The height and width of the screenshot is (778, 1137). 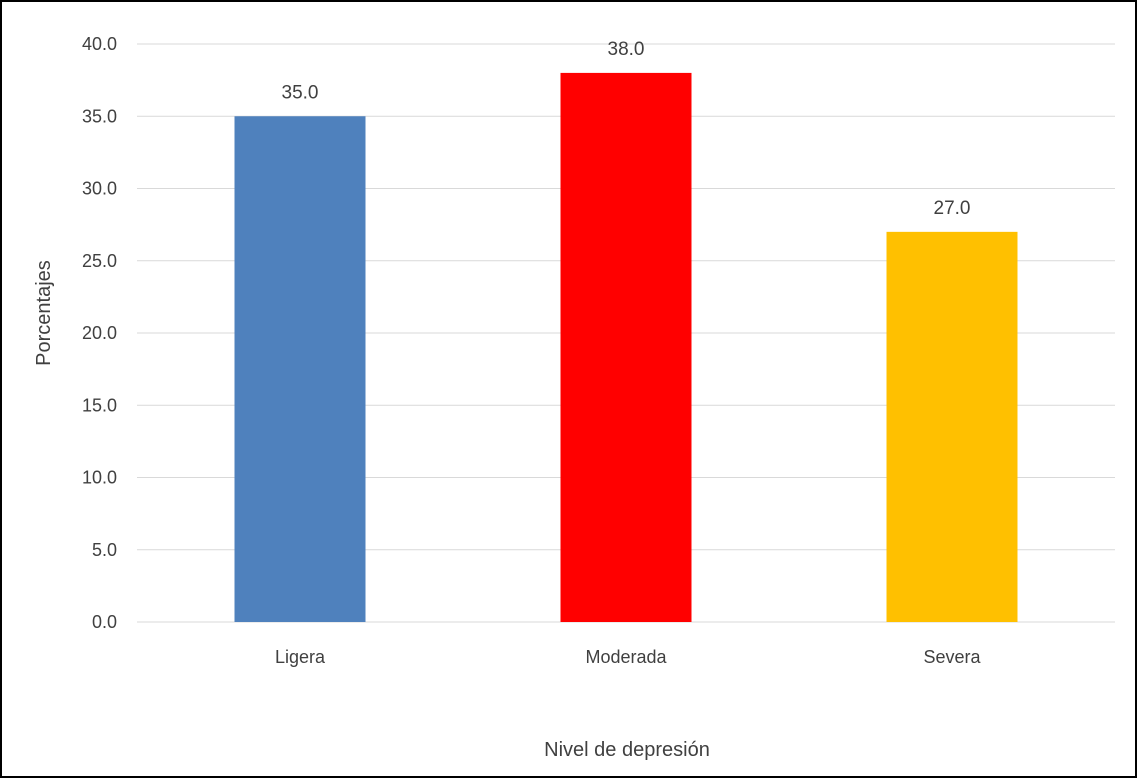 What do you see at coordinates (44, 313) in the screenshot?
I see `y-axis-title: Porcentajes` at bounding box center [44, 313].